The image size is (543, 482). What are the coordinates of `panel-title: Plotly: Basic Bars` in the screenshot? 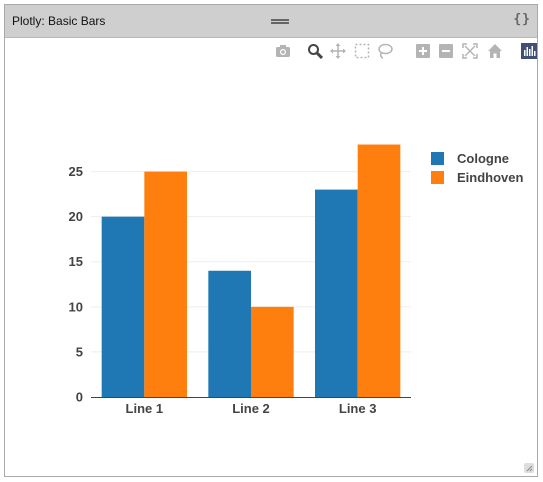 It's located at (59, 21).